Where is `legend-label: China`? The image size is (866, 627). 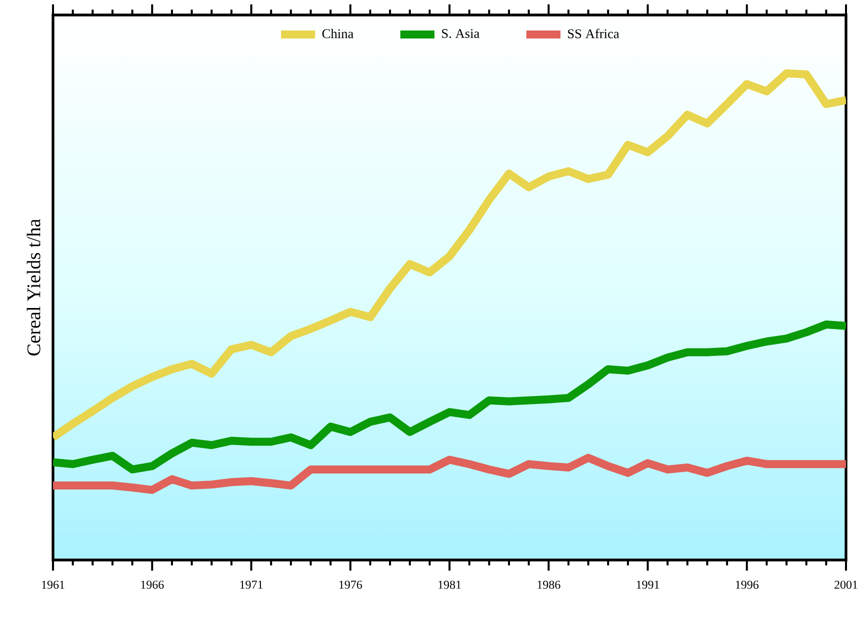
legend-label: China is located at coordinates (338, 33).